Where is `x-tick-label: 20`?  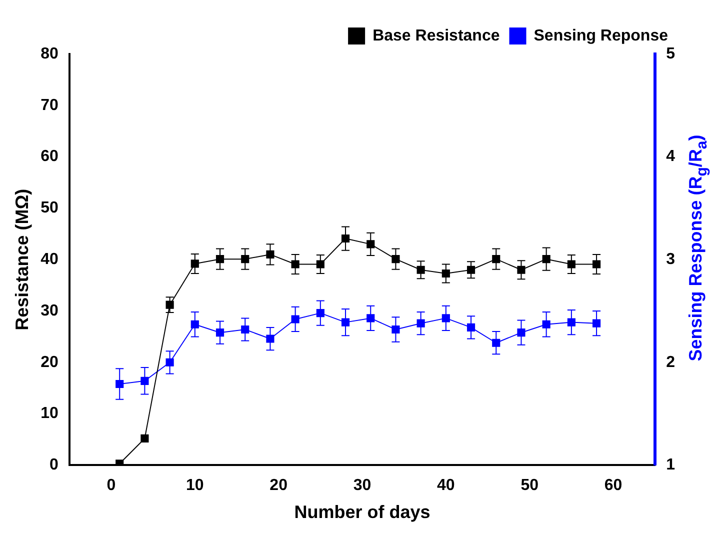
x-tick-label: 20 is located at coordinates (279, 485).